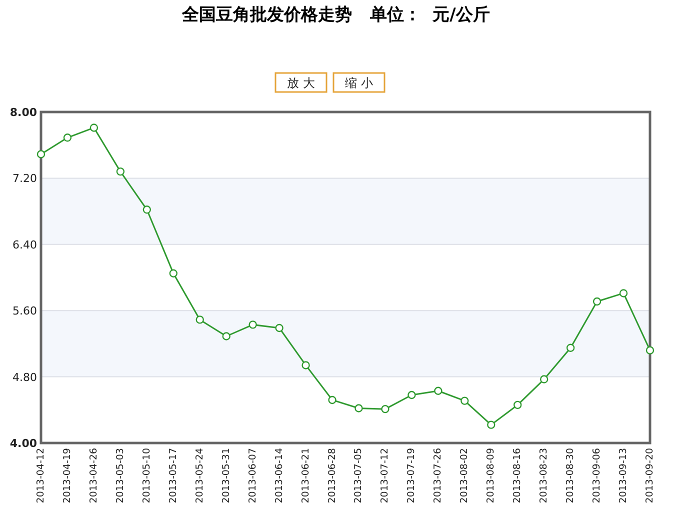 The height and width of the screenshot is (505, 673). I want to click on x-tick-label: 2013-07-19, so click(412, 476).